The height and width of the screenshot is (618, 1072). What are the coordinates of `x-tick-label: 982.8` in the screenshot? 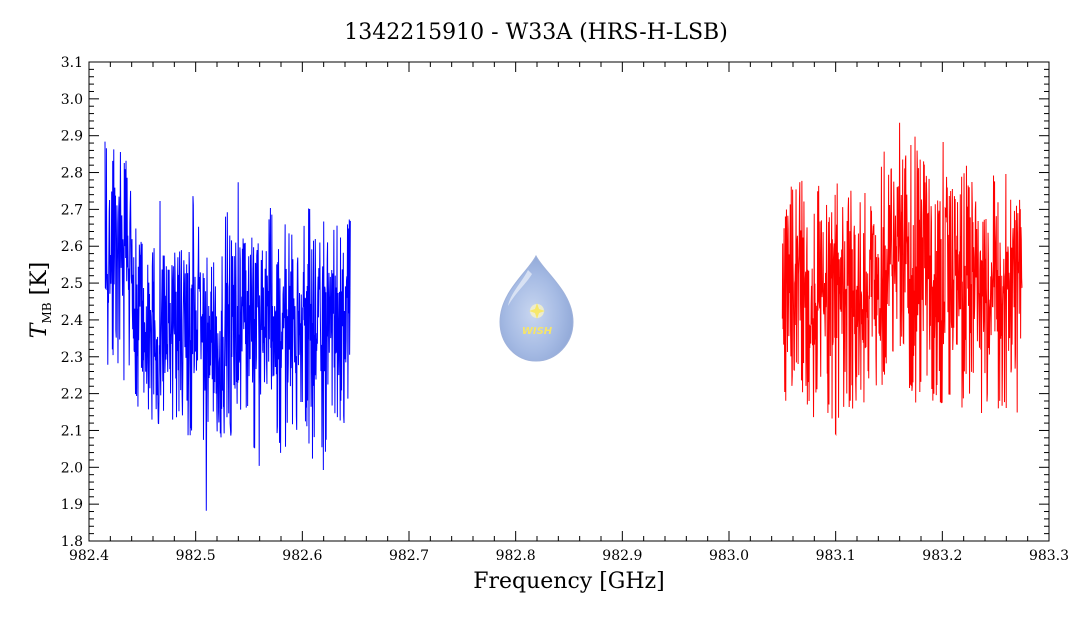 It's located at (516, 556).